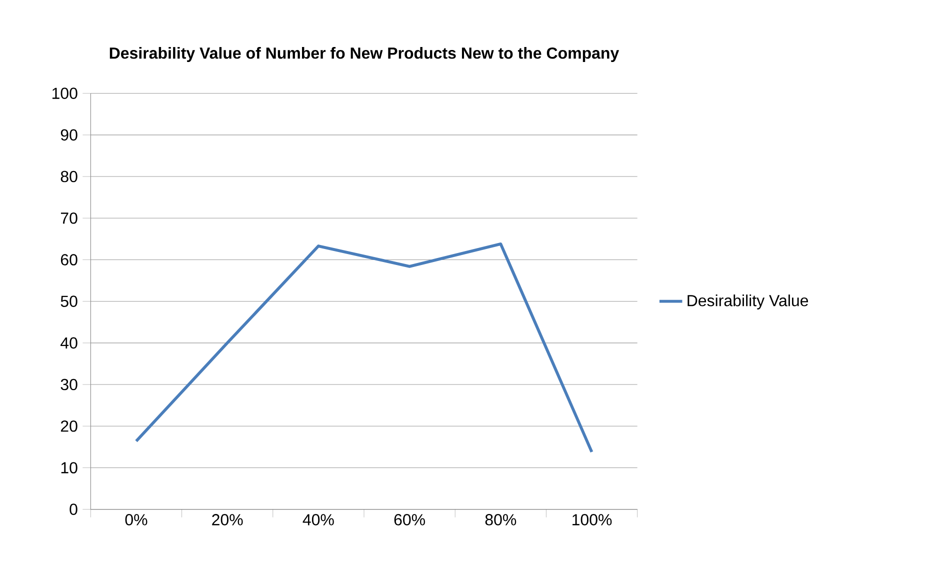  What do you see at coordinates (69, 301) in the screenshot?
I see `y-tick-label: 50` at bounding box center [69, 301].